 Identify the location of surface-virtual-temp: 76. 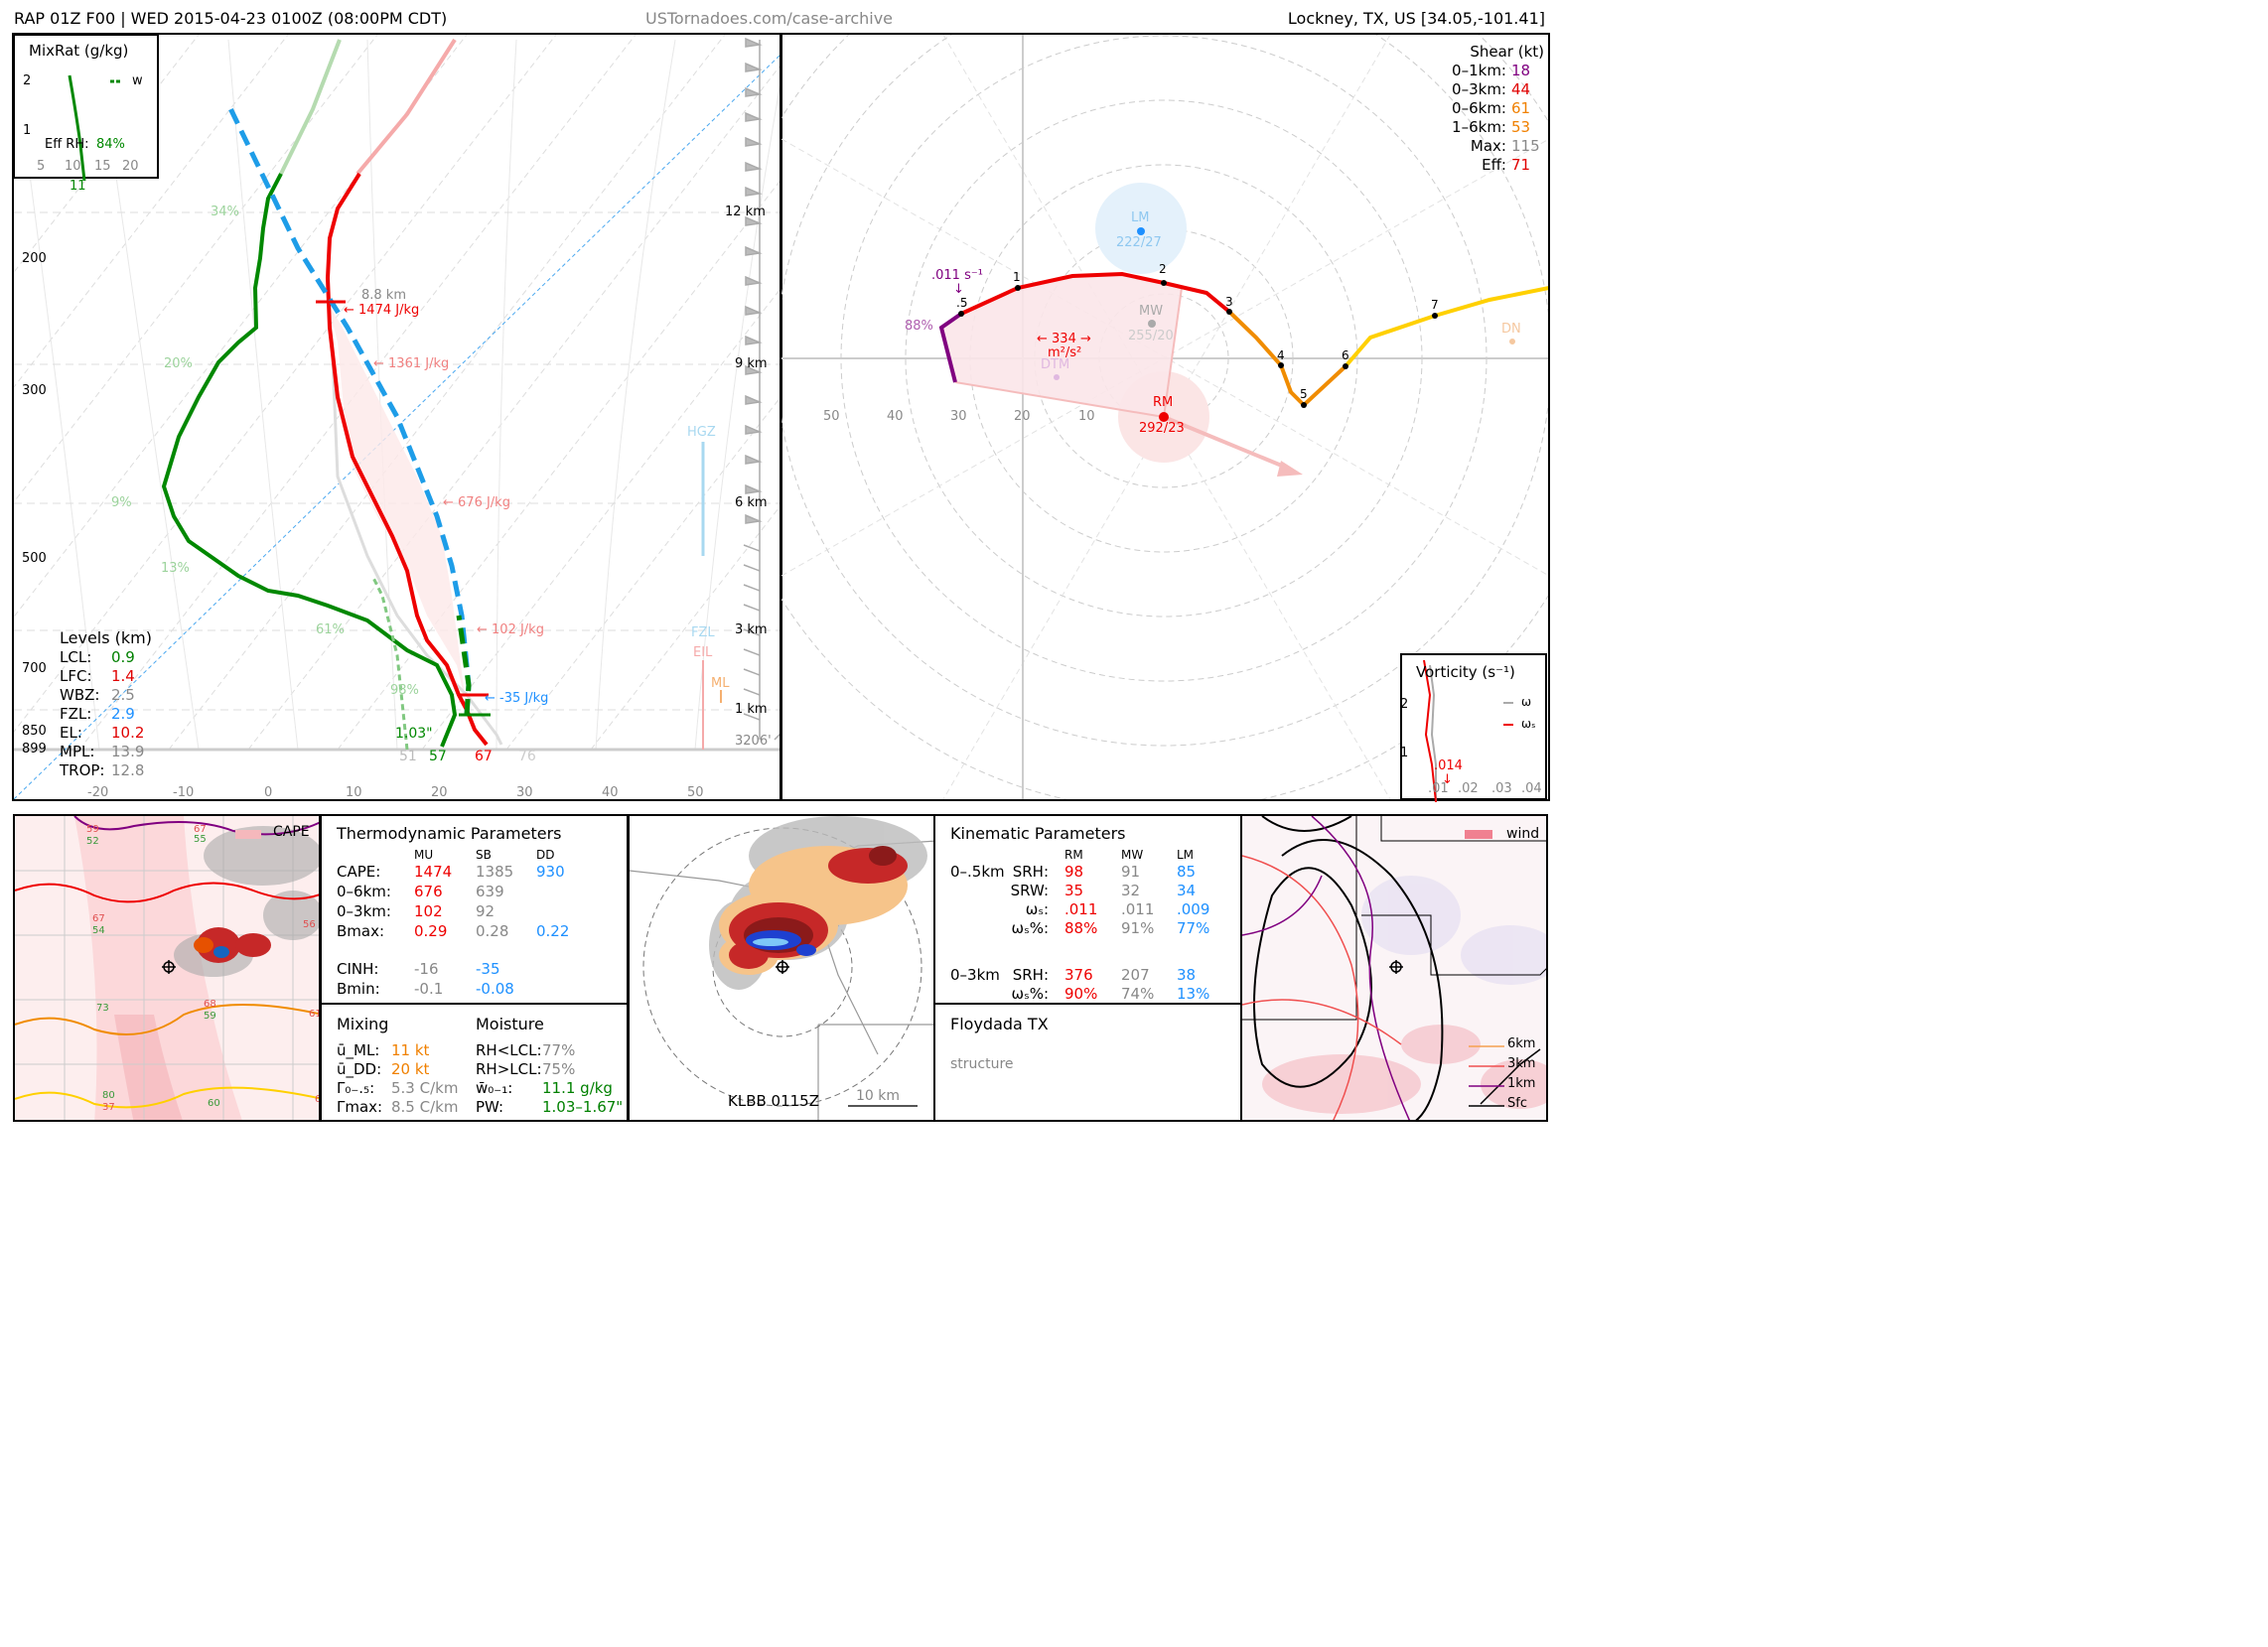
(527, 756).